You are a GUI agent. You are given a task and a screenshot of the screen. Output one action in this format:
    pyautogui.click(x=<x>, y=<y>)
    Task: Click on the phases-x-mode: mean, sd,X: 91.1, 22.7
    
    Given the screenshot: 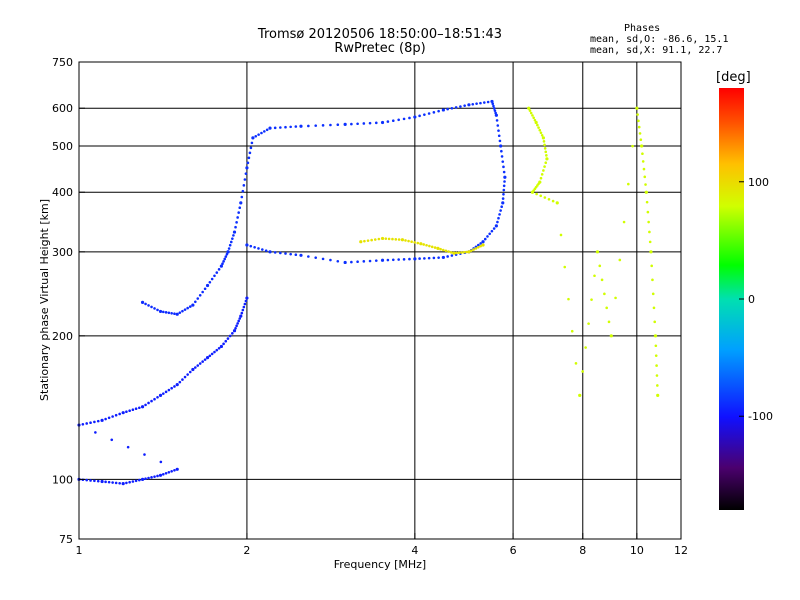 What is the action you would take?
    pyautogui.click(x=656, y=50)
    